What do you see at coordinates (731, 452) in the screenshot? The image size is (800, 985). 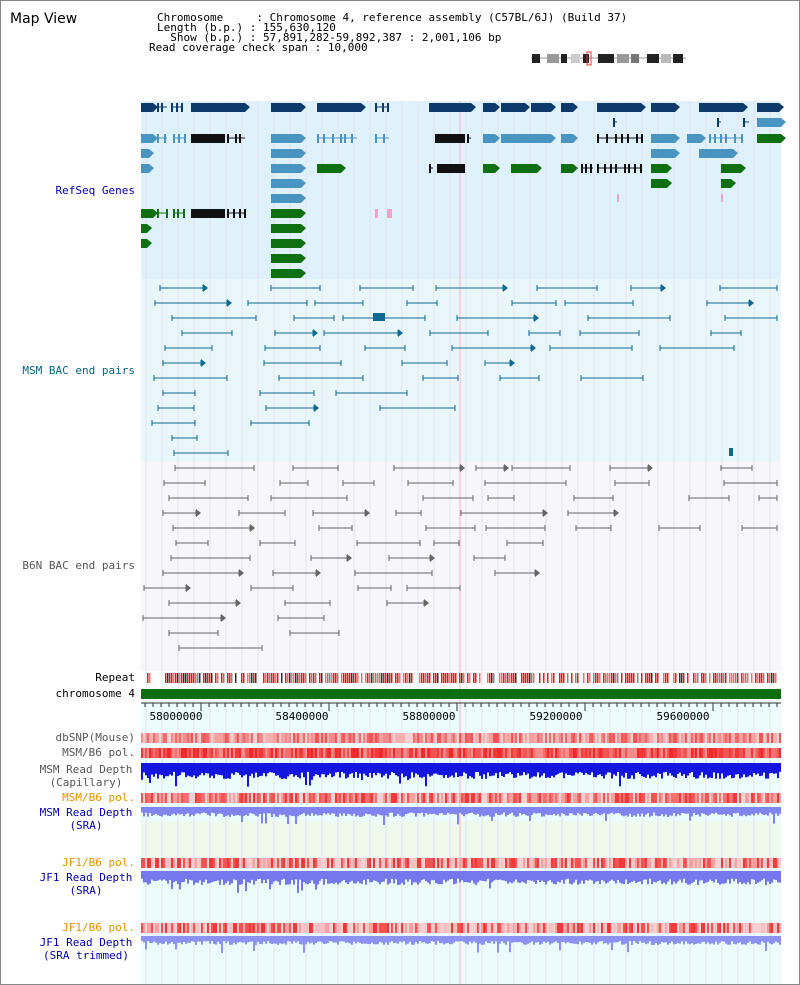 I see `msm-bac-pair` at bounding box center [731, 452].